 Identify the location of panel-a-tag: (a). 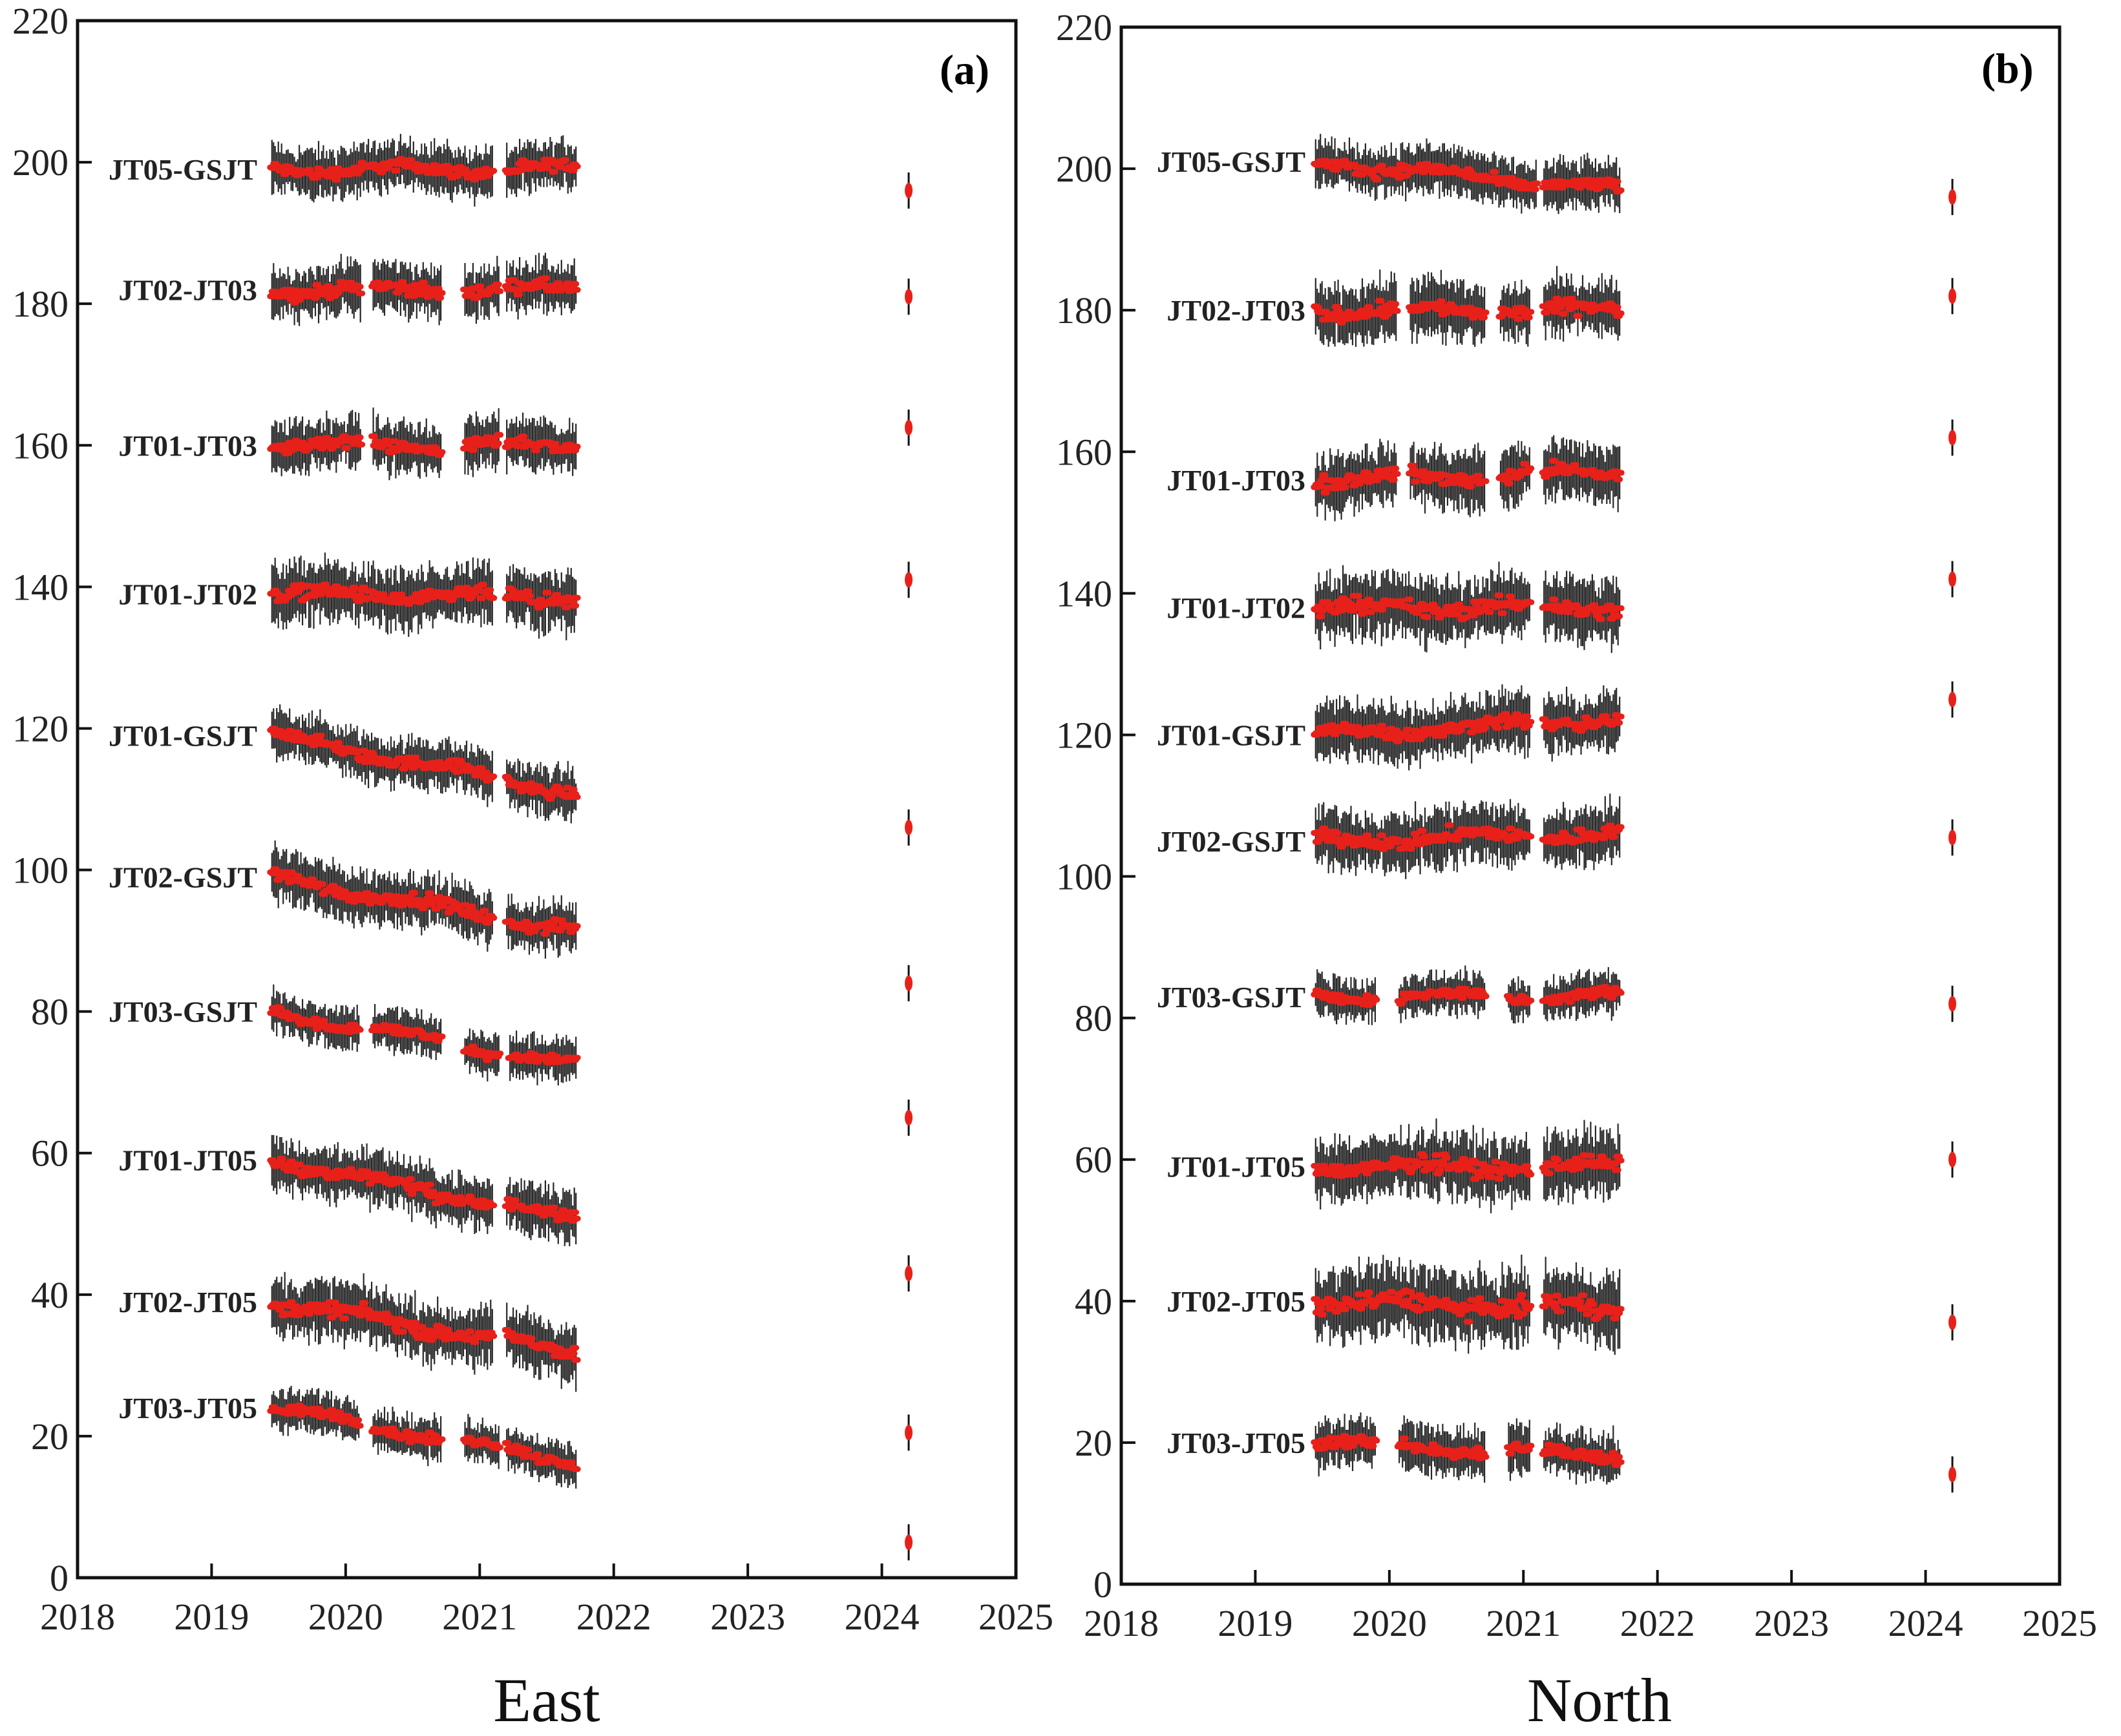
(964, 70).